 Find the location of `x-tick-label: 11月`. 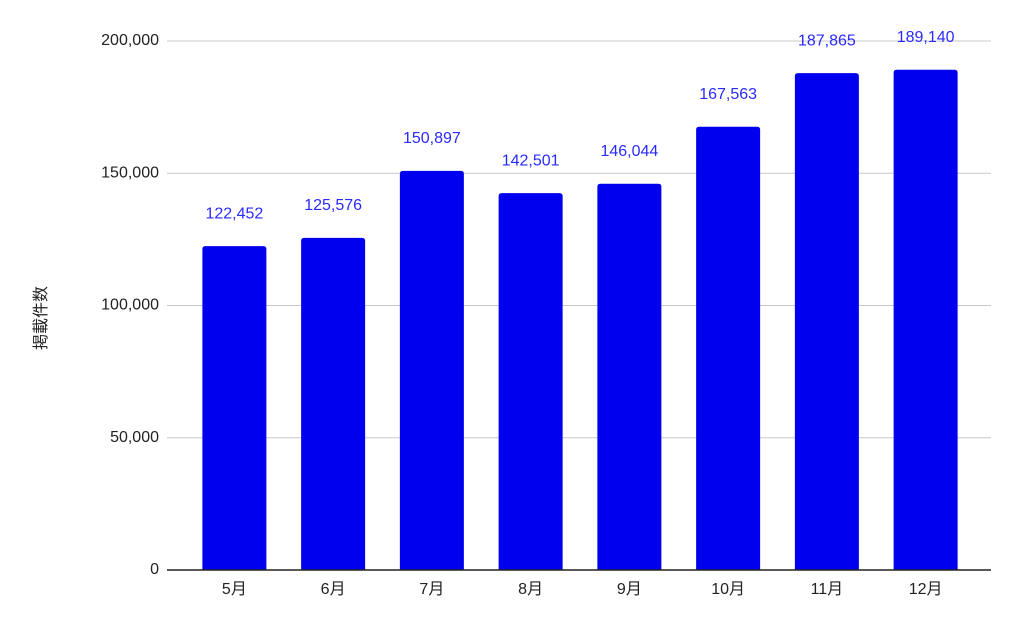

x-tick-label: 11月 is located at coordinates (827, 589).